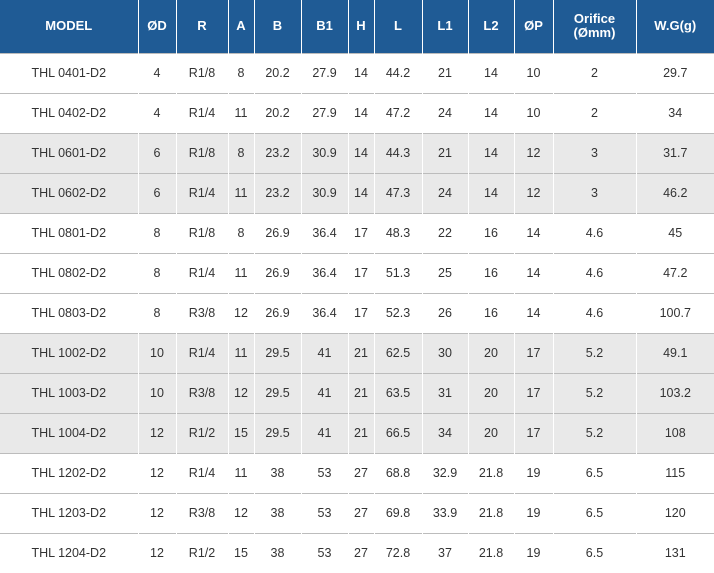 Image resolution: width=714 pixels, height=573 pixels. I want to click on cell-weight: 34, so click(675, 112).